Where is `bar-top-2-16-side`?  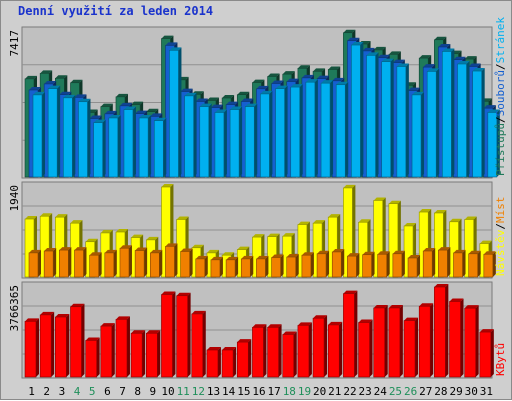 bar-top-2-16-side is located at coordinates (271, 133).